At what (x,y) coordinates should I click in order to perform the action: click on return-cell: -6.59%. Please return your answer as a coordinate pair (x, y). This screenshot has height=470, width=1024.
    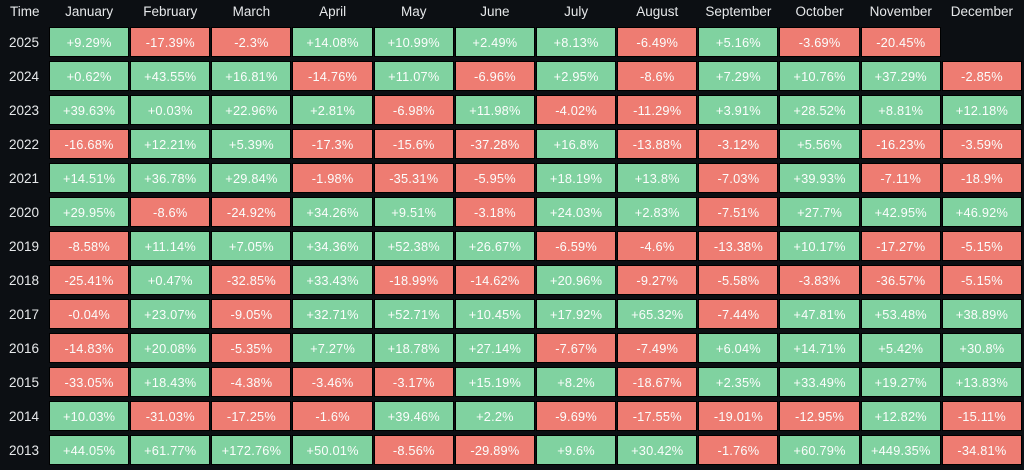
    Looking at the image, I should click on (576, 246).